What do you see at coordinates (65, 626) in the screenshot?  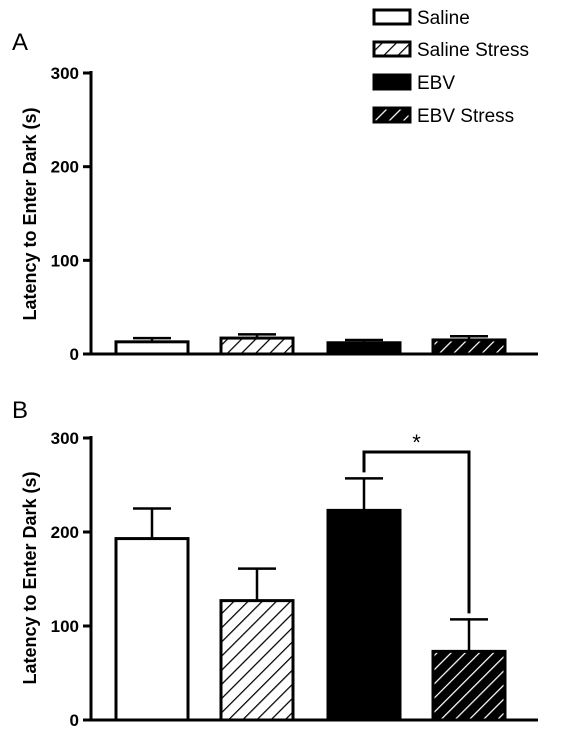 I see `y-tick-label-b-100: 100` at bounding box center [65, 626].